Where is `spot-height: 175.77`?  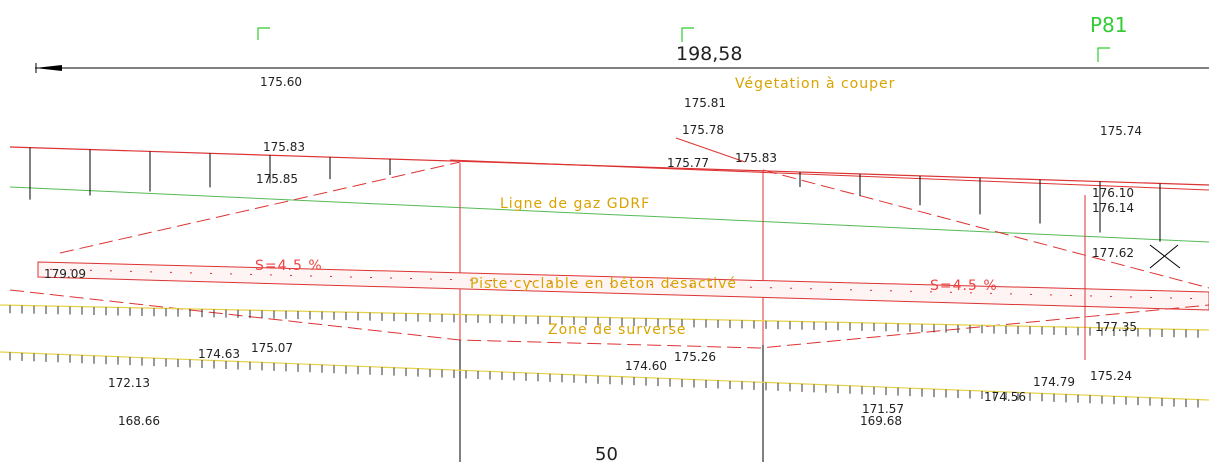 spot-height: 175.77 is located at coordinates (688, 163).